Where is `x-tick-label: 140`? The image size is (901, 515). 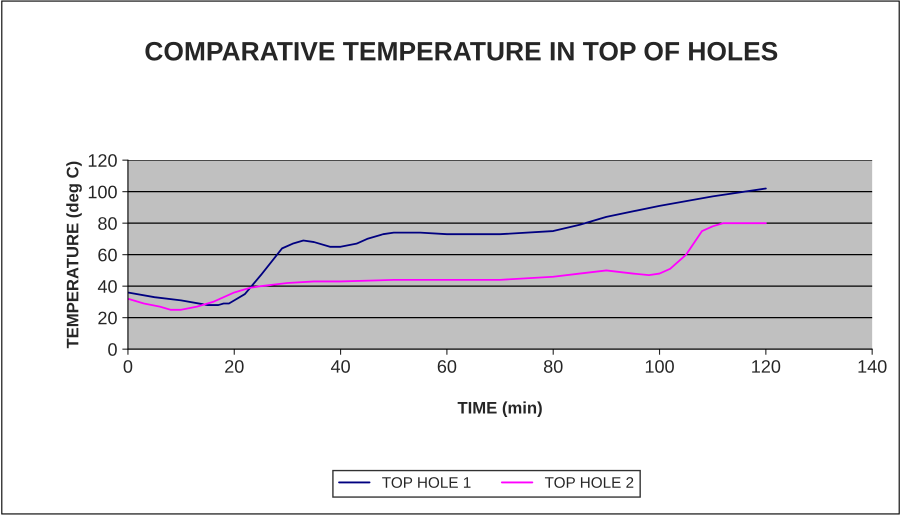
x-tick-label: 140 is located at coordinates (872, 366).